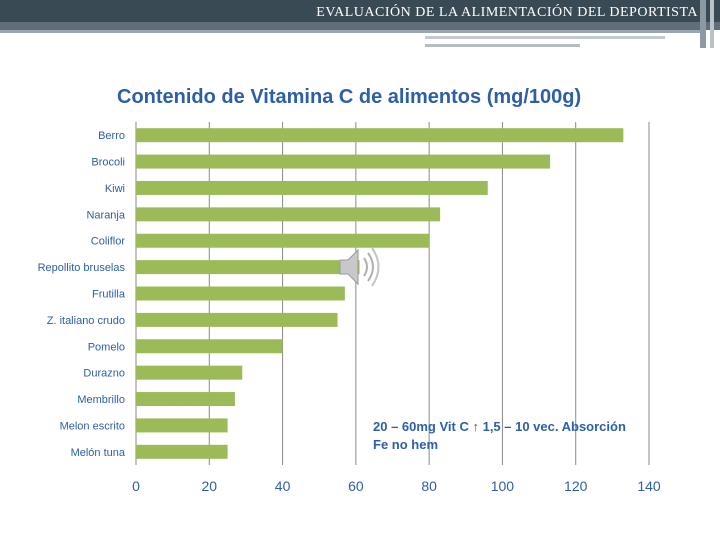 The image size is (720, 540). I want to click on x-tick-label: 20, so click(209, 486).